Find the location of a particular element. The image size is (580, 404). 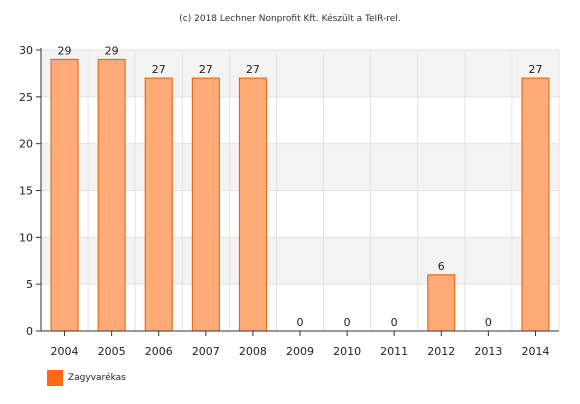

x-tick-label: 2010 is located at coordinates (347, 351).